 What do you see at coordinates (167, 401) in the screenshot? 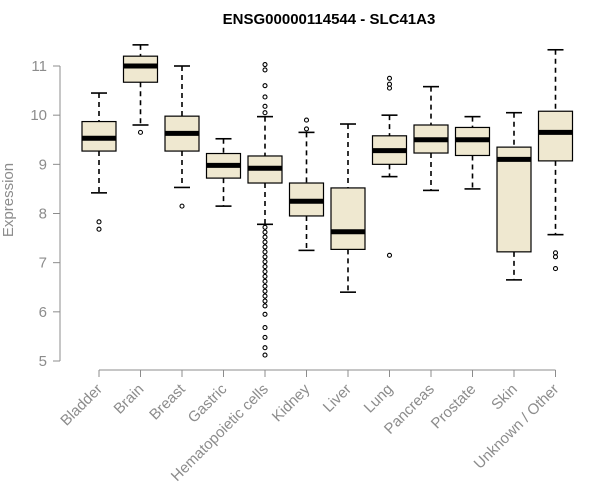
I see `x-tick-label: Breast` at bounding box center [167, 401].